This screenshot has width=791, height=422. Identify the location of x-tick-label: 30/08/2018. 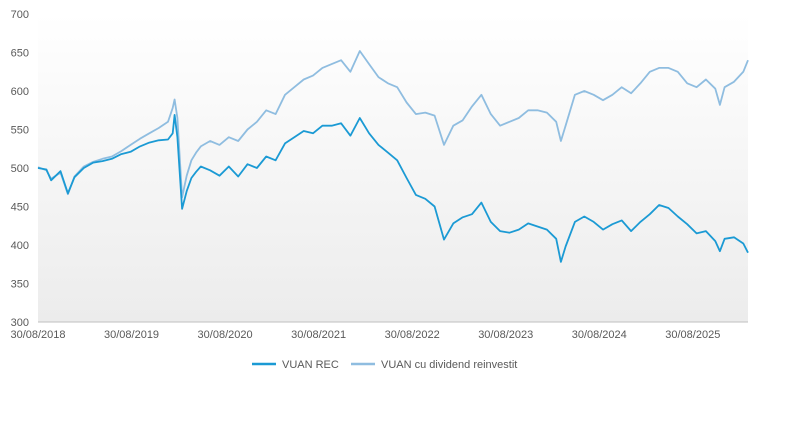
(37, 335).